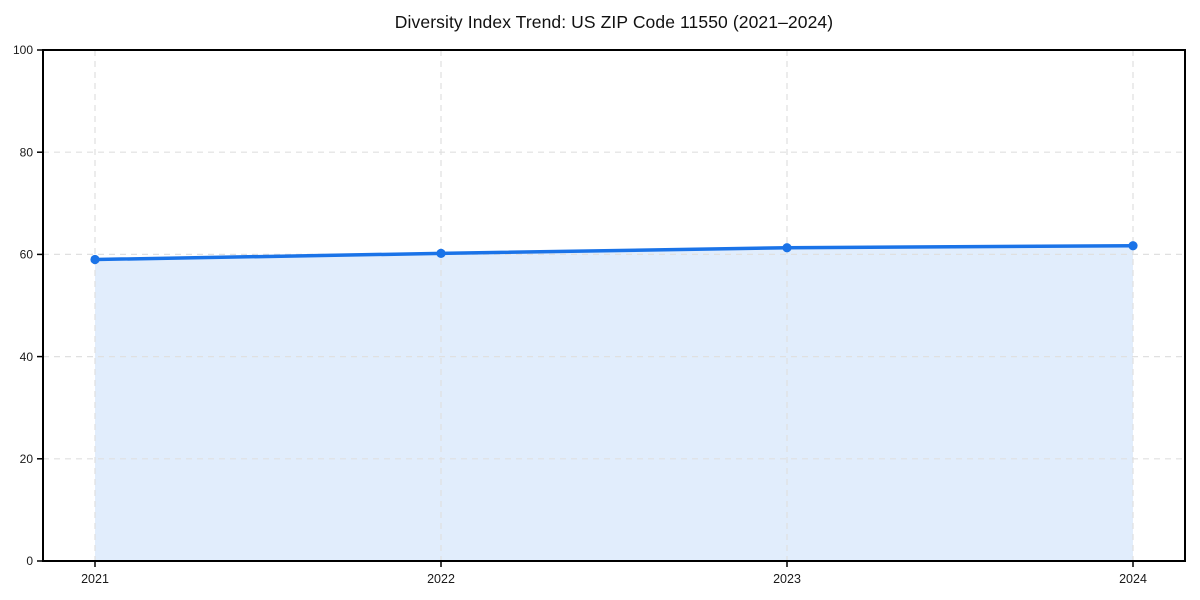  I want to click on y-tick-label: 20, so click(27, 459).